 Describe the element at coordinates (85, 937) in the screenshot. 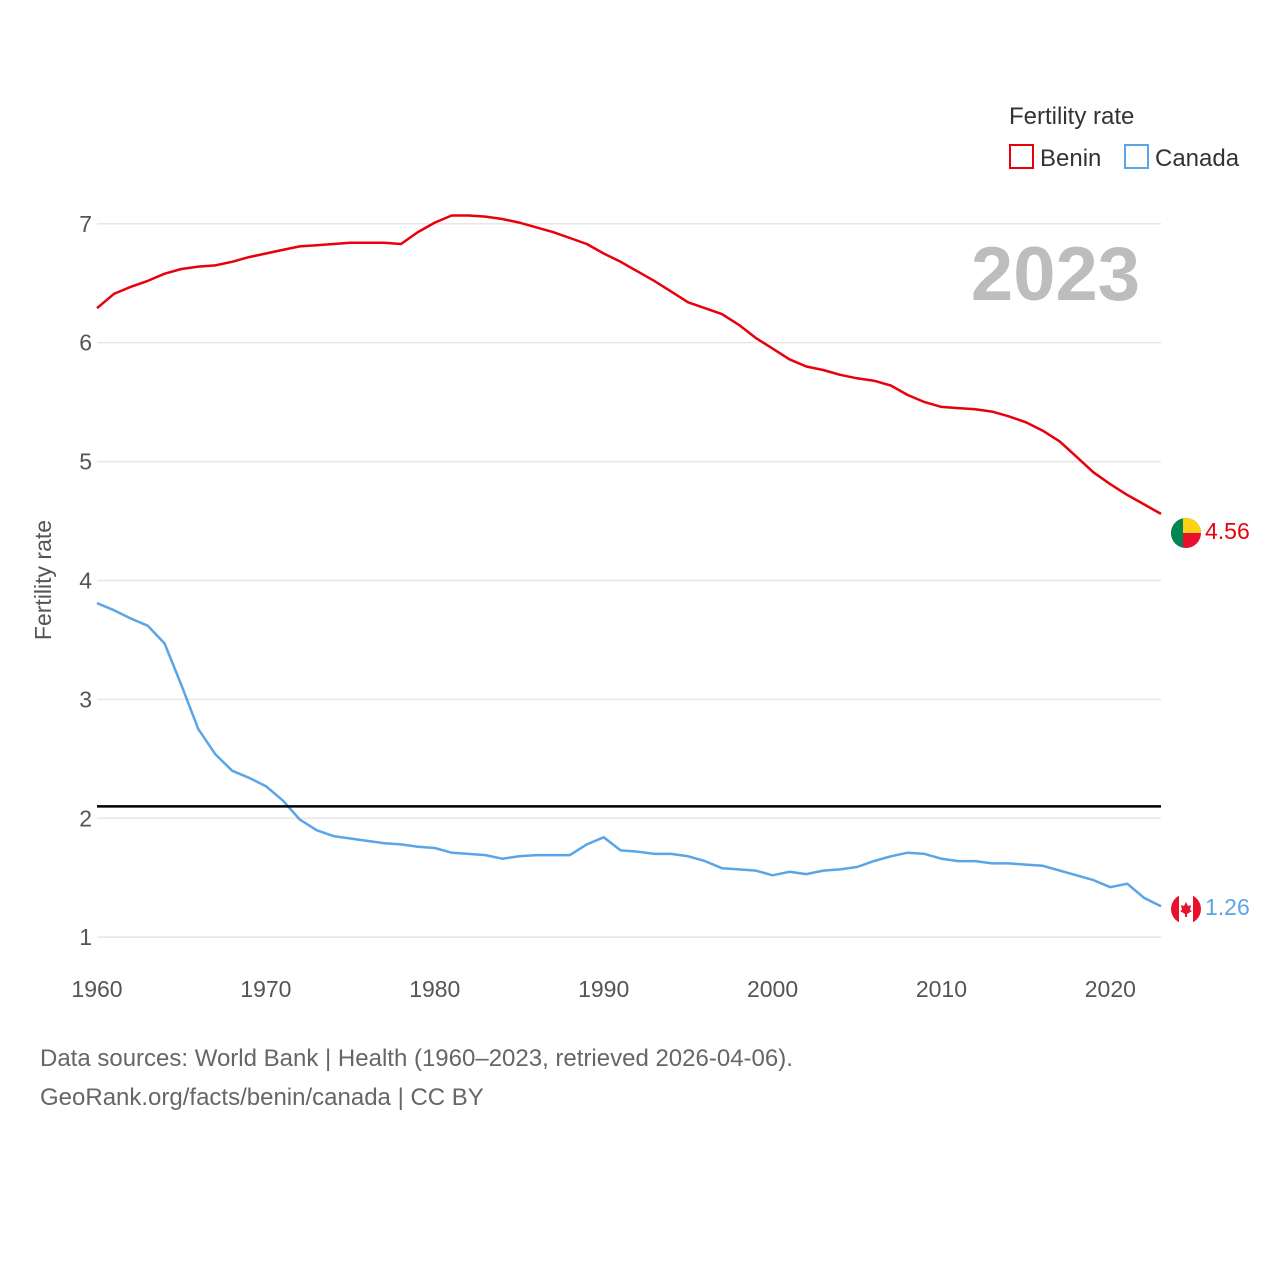

I see `y-tick-label: 1` at that location.